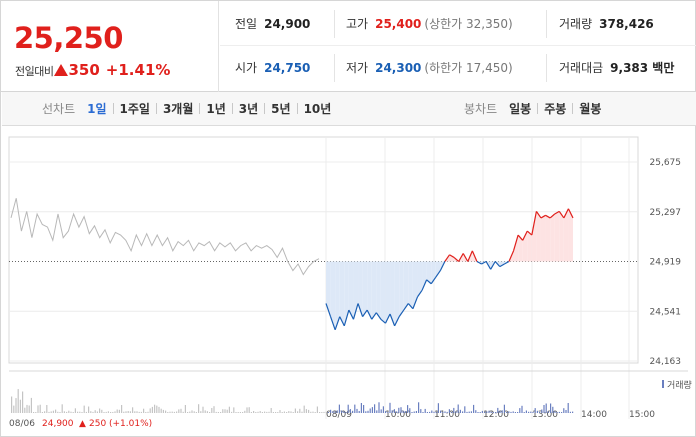 The width and height of the screenshot is (696, 437). What do you see at coordinates (555, 109) in the screenshot?
I see `tab-weekly: 주봉` at bounding box center [555, 109].